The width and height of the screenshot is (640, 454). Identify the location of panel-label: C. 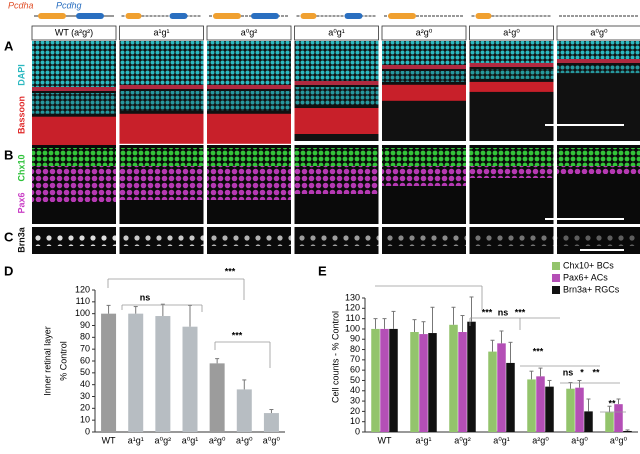
(9, 236).